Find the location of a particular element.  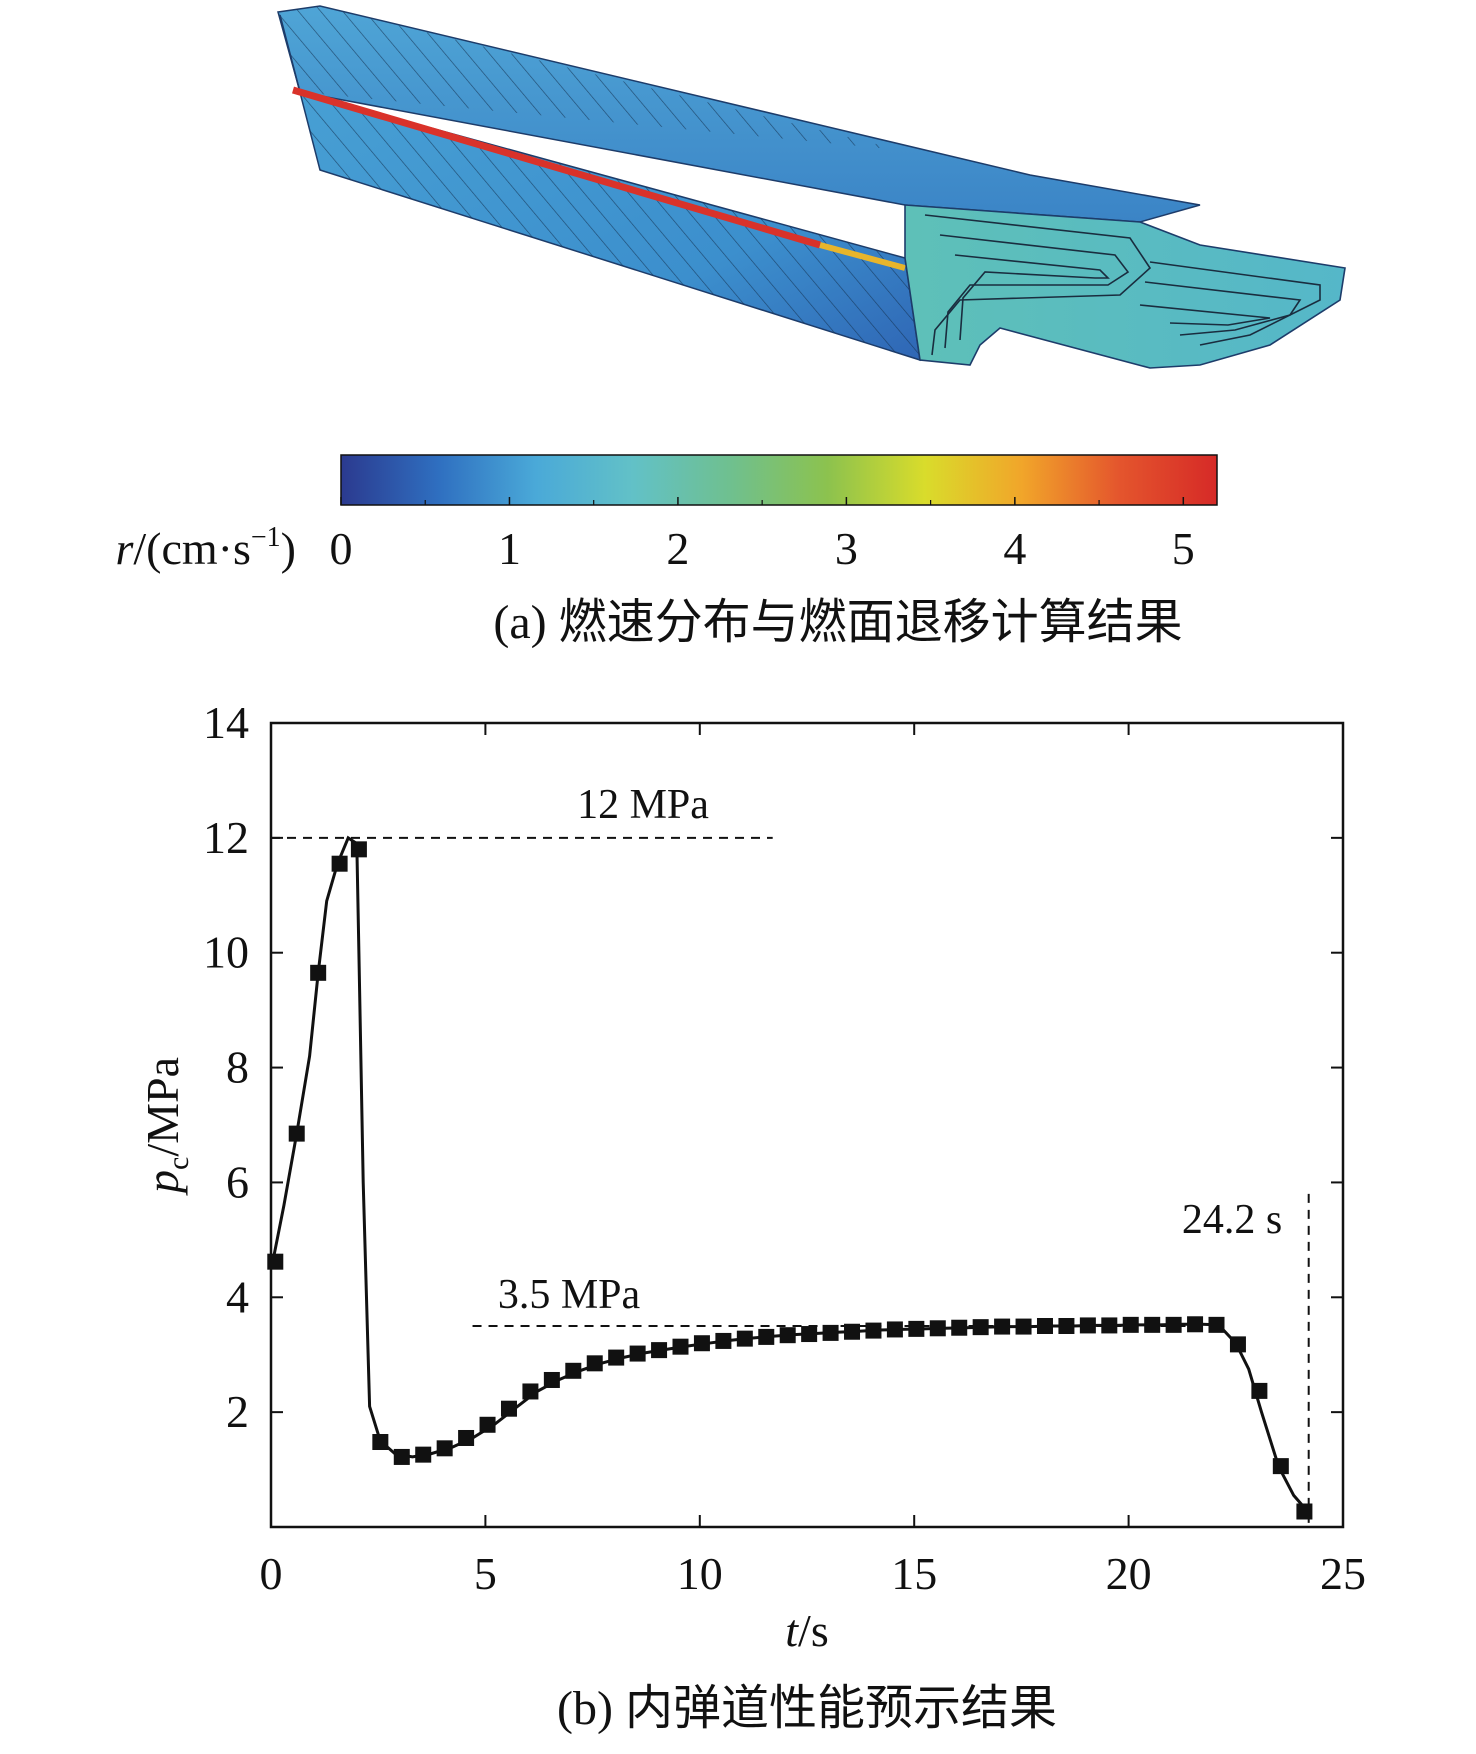

caption-a: (a) 燃速分布与燃面退移计算结果 is located at coordinates (837, 622).